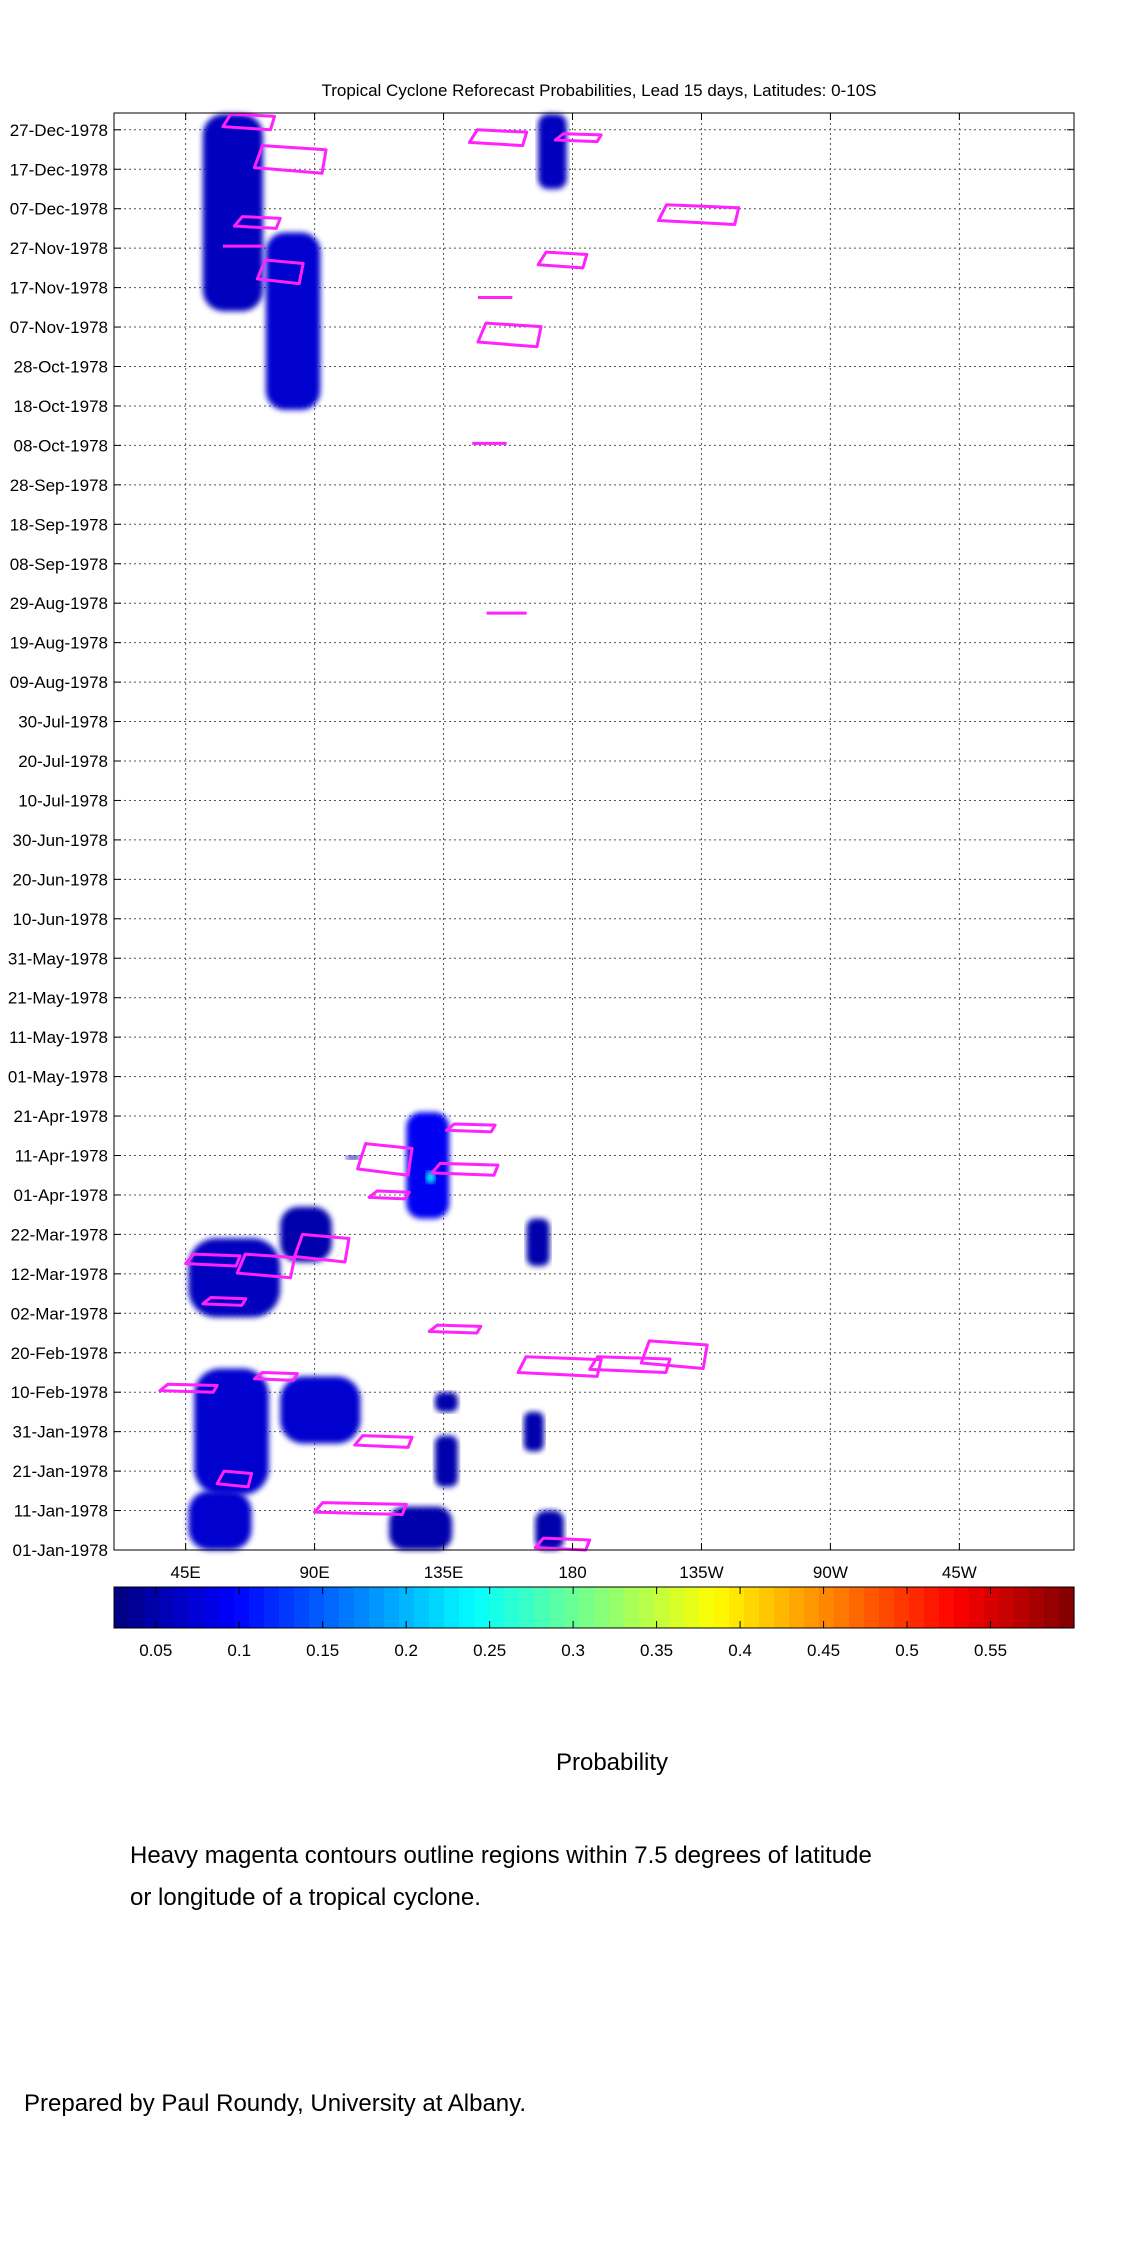 The height and width of the screenshot is (2250, 1126). Describe the element at coordinates (155, 1650) in the screenshot. I see `colorbar-tick-label: 0.05` at that location.